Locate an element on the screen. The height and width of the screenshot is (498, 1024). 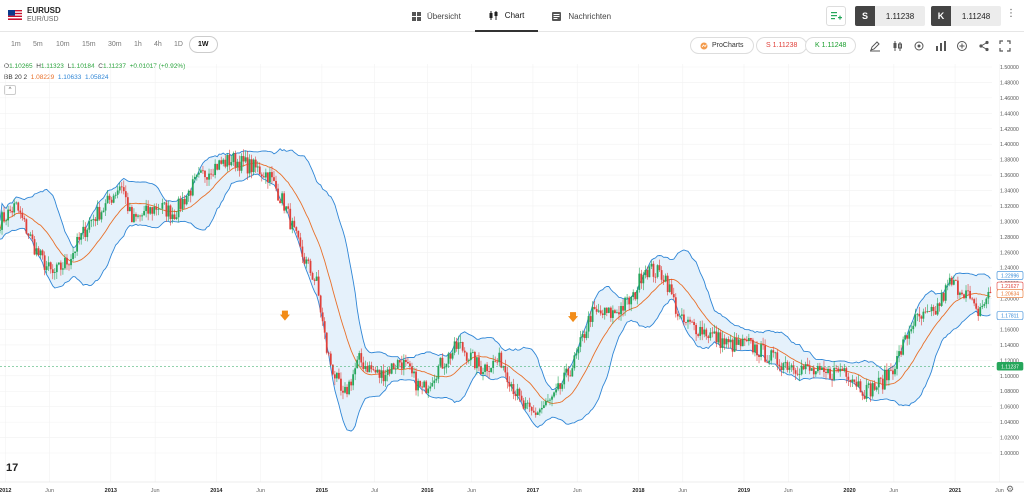
procharts-icon is located at coordinates (704, 45).